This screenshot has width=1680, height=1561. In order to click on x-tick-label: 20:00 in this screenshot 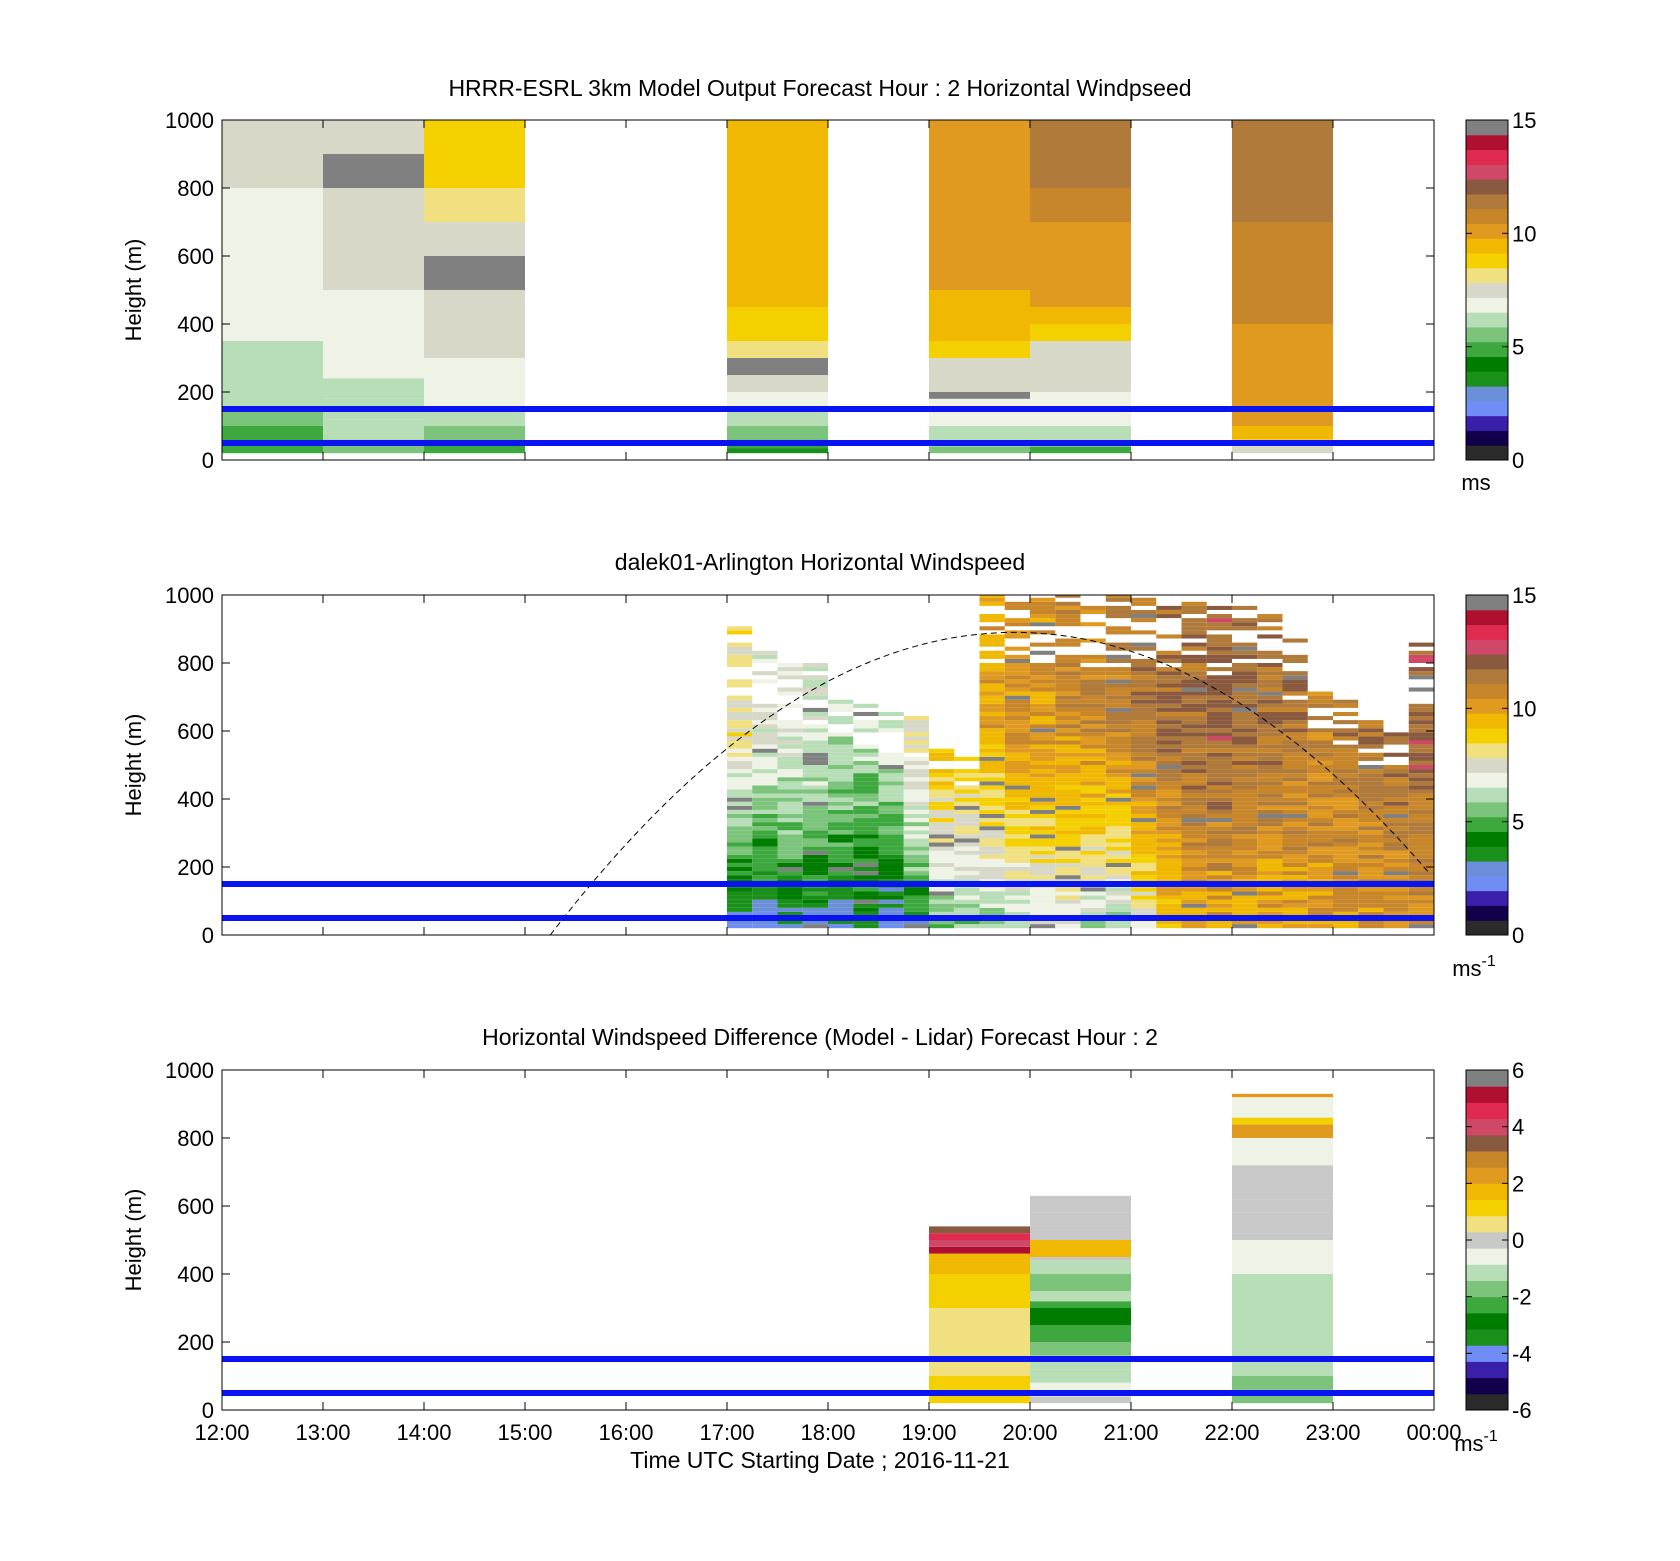, I will do `click(1029, 1432)`.